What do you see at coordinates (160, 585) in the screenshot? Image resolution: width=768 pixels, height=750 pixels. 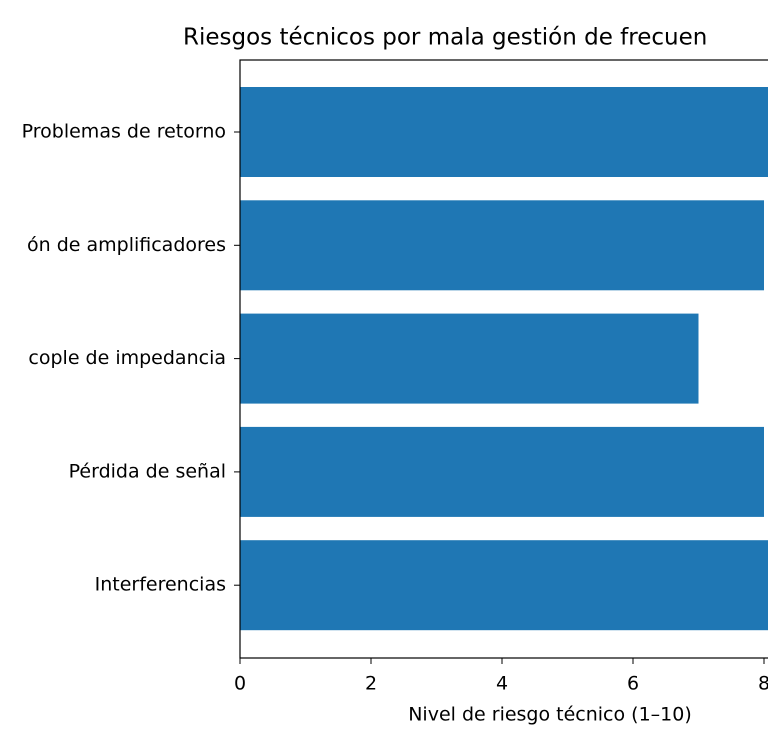 I see `y-tick-label: Interferencias` at bounding box center [160, 585].